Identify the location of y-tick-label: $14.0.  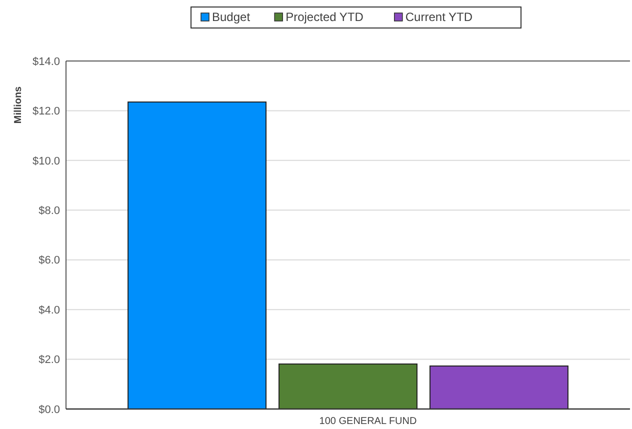
(46, 62).